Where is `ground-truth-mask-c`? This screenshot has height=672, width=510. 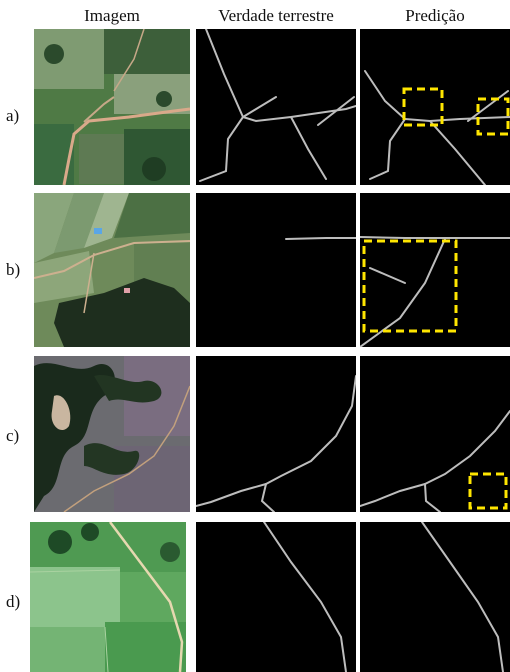
ground-truth-mask-c is located at coordinates (276, 434).